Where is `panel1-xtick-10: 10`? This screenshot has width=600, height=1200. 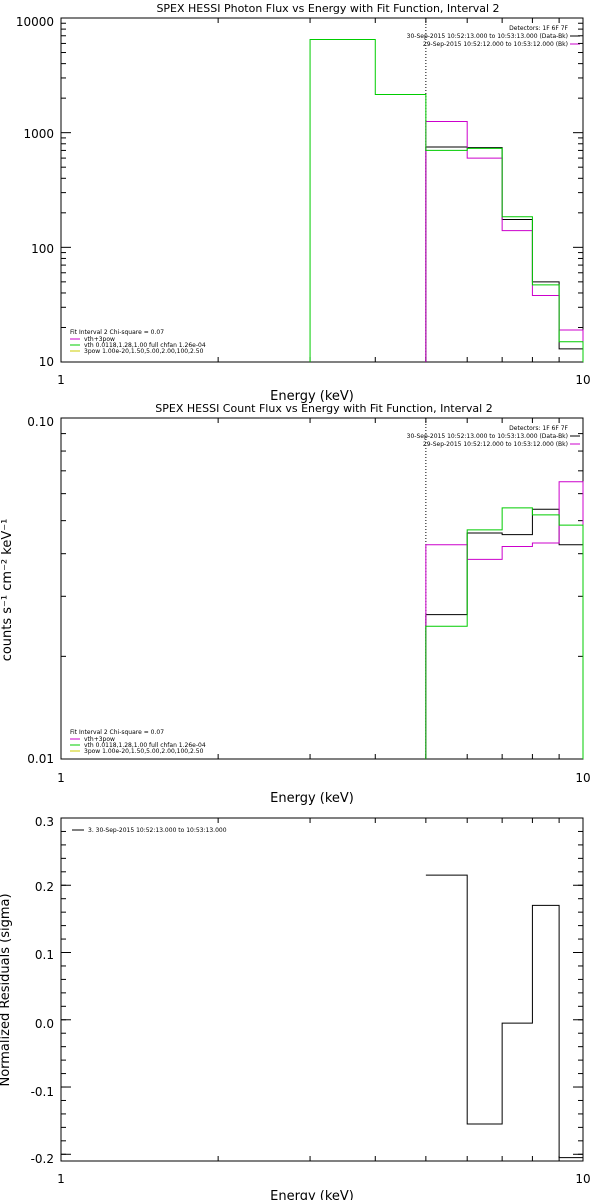
panel1-xtick-10: 10 is located at coordinates (582, 380).